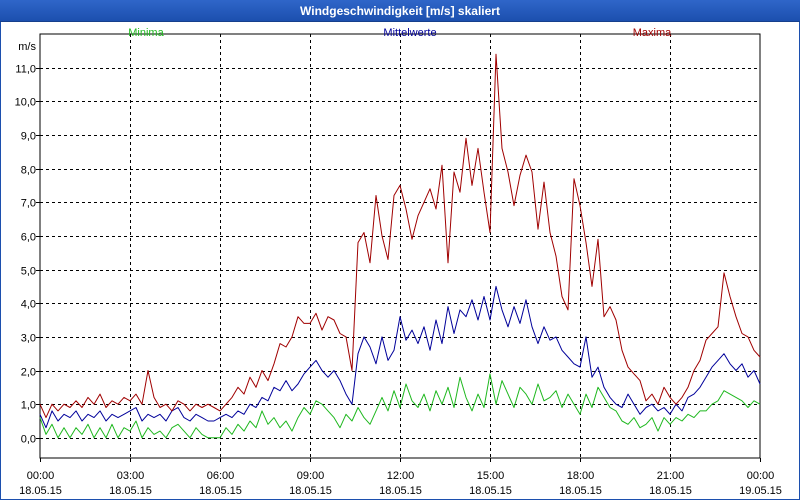 The height and width of the screenshot is (500, 800). Describe the element at coordinates (28, 204) in the screenshot. I see `y-tick-label: 7,0` at that location.